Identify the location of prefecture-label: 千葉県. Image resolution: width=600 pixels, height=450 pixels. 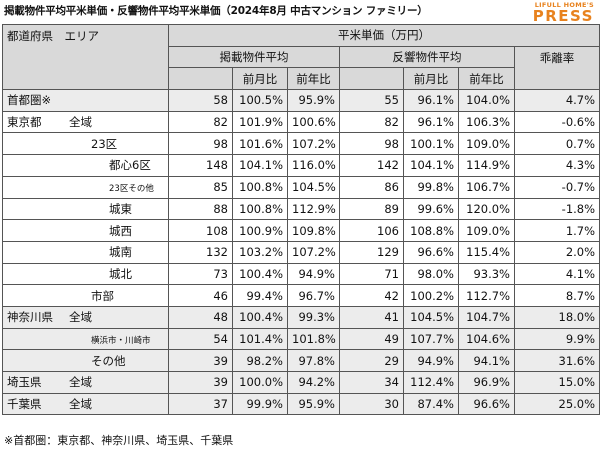
(24, 404).